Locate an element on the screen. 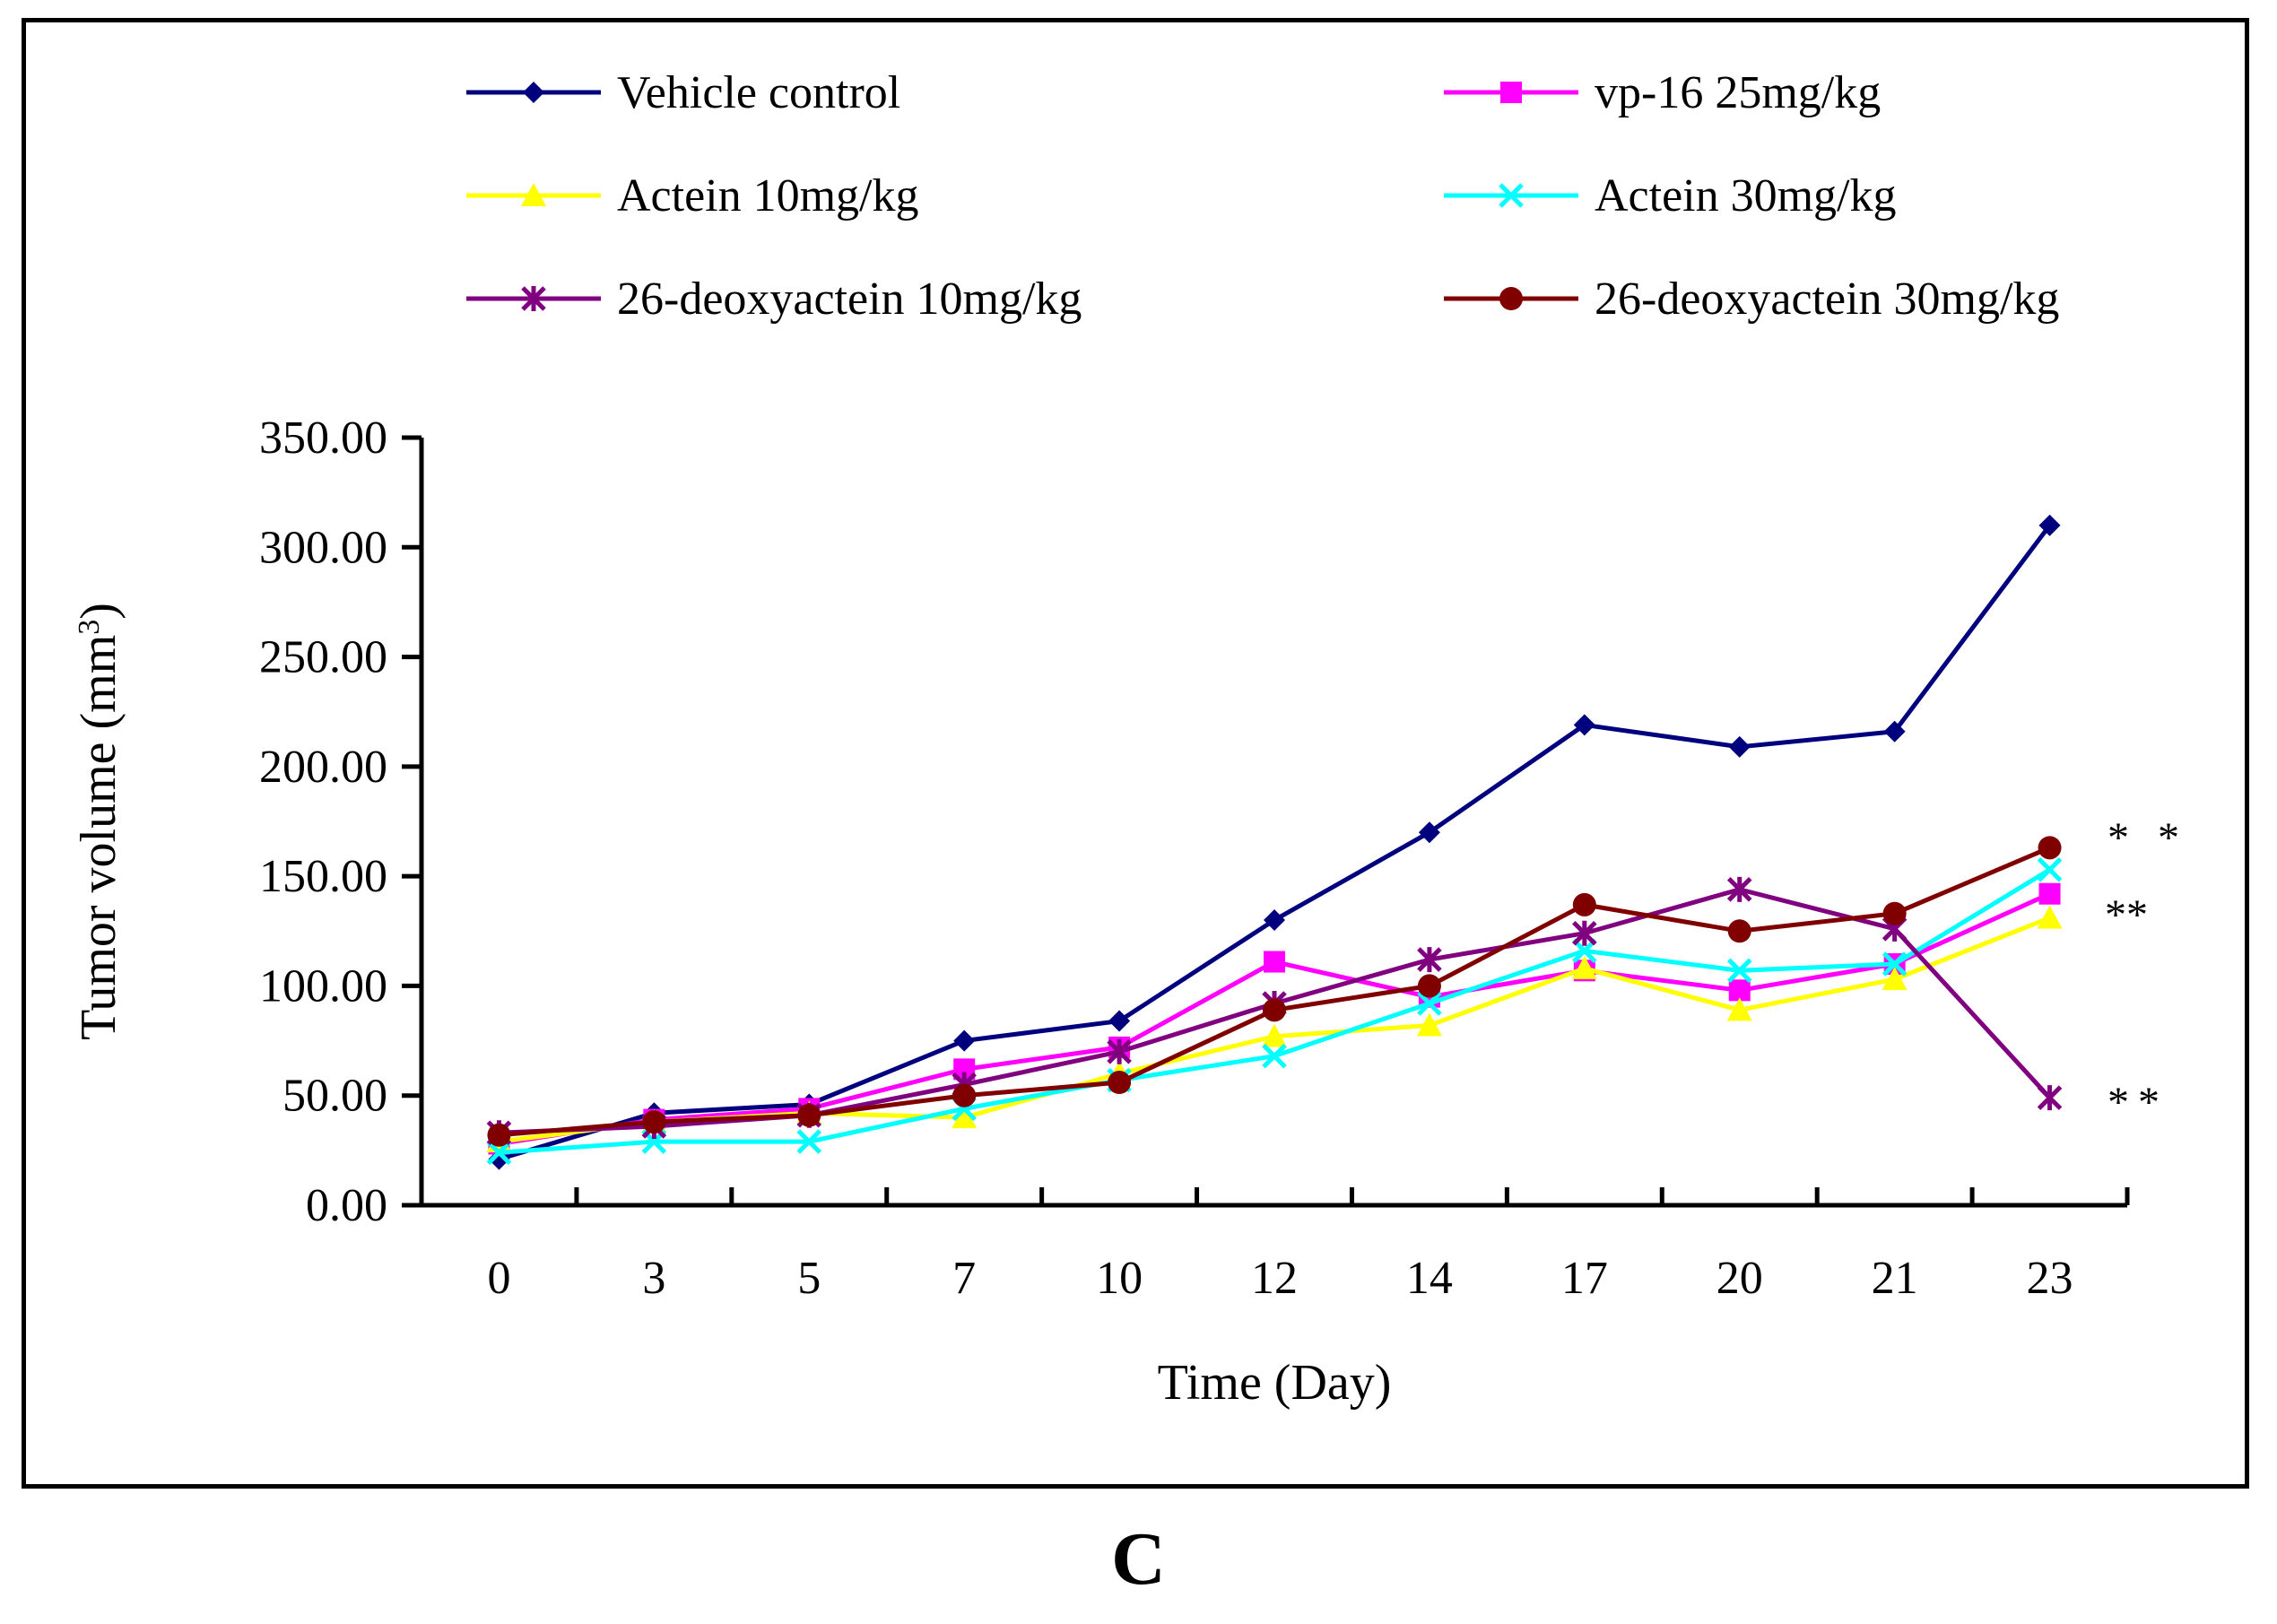 The image size is (2277, 1624). x-axis-title: Time (Day) is located at coordinates (1275, 1383).